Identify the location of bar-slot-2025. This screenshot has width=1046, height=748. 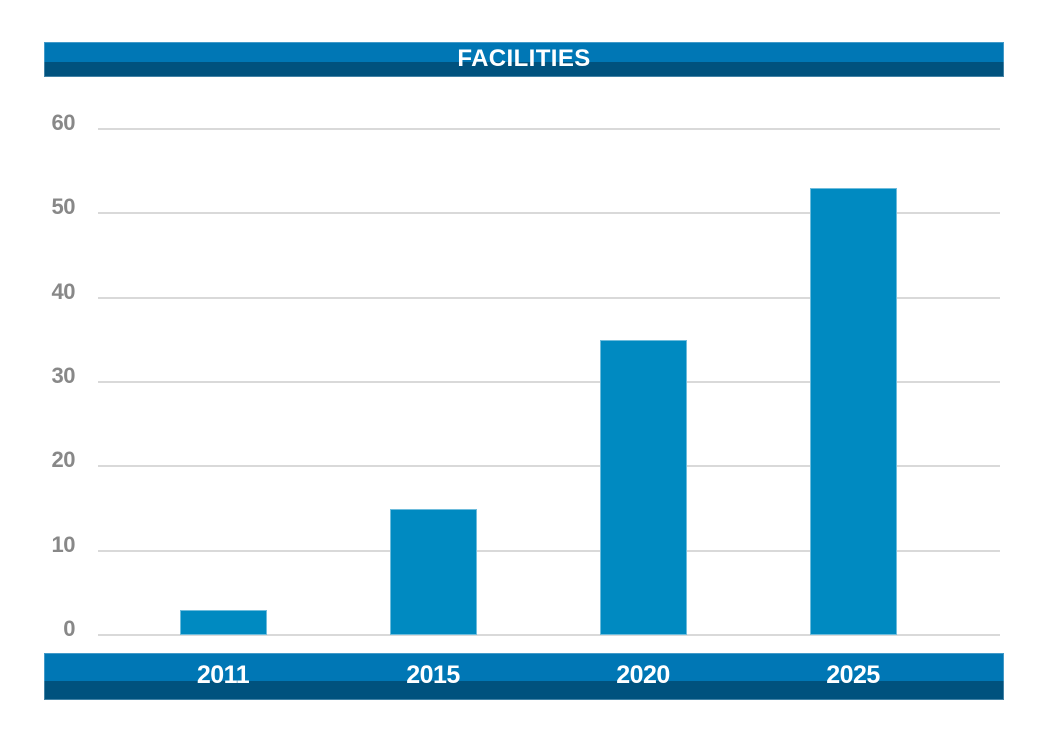
(853, 382).